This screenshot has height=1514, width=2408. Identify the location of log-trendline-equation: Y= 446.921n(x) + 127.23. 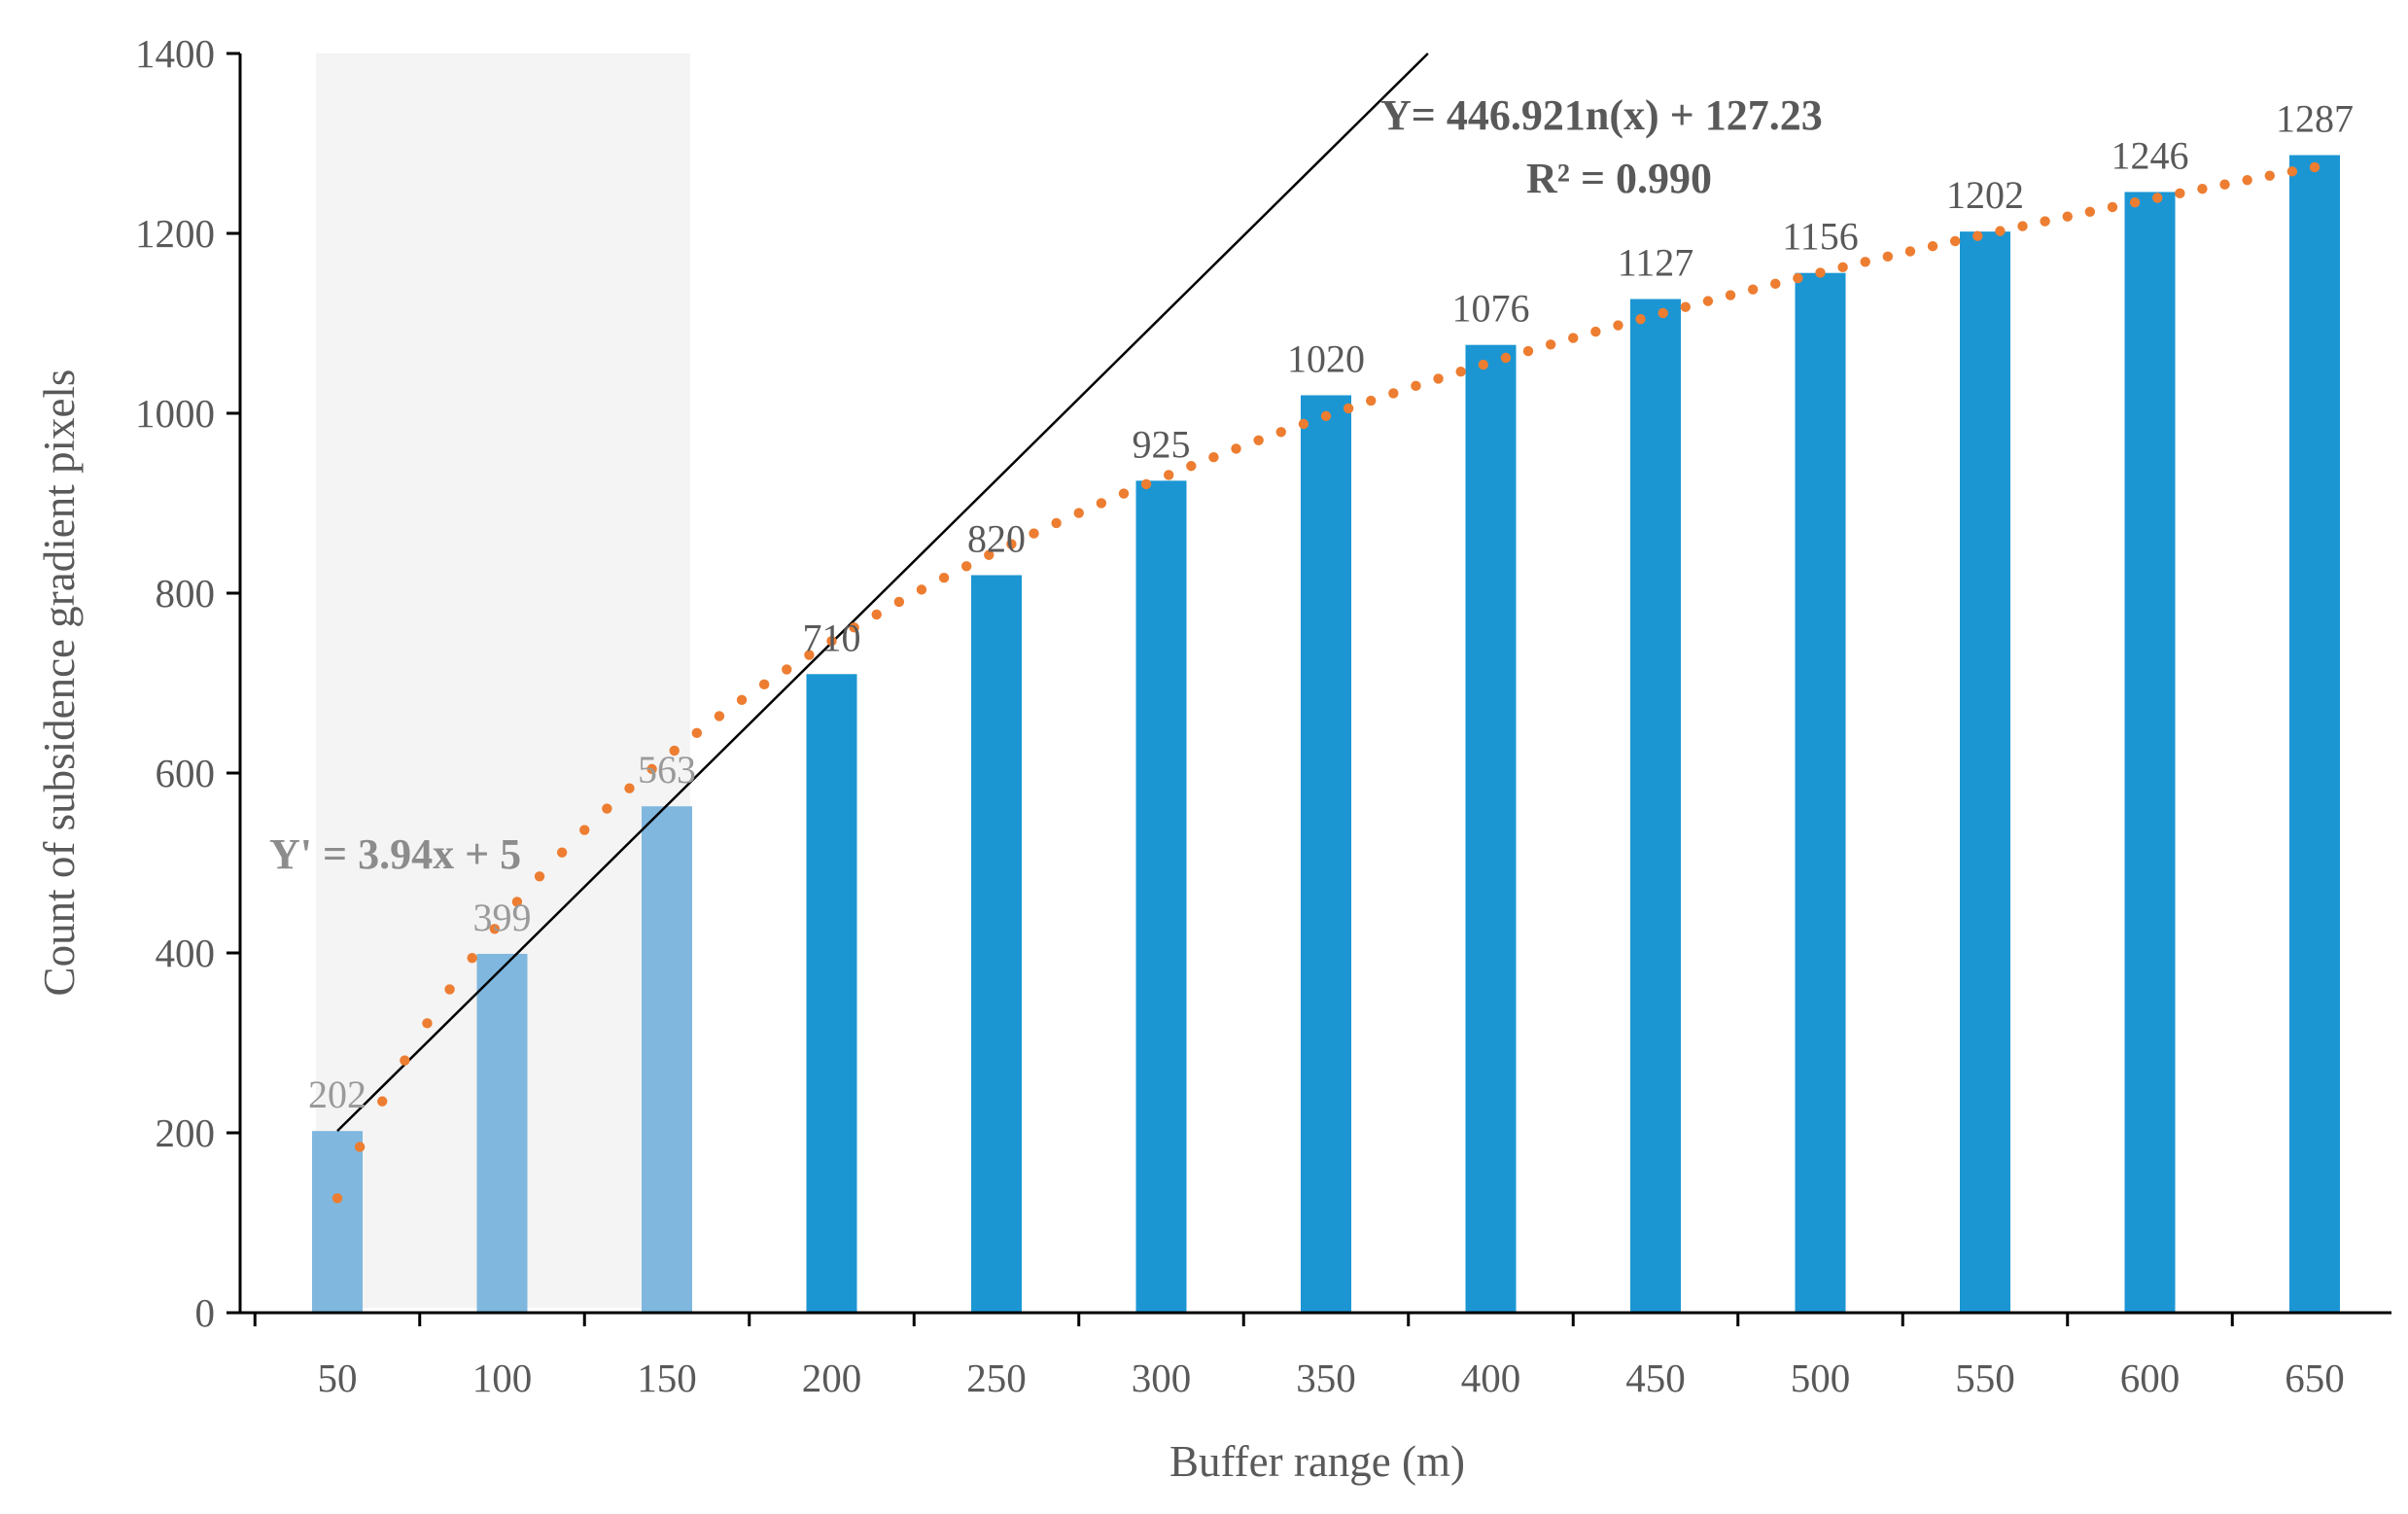
(1601, 115).